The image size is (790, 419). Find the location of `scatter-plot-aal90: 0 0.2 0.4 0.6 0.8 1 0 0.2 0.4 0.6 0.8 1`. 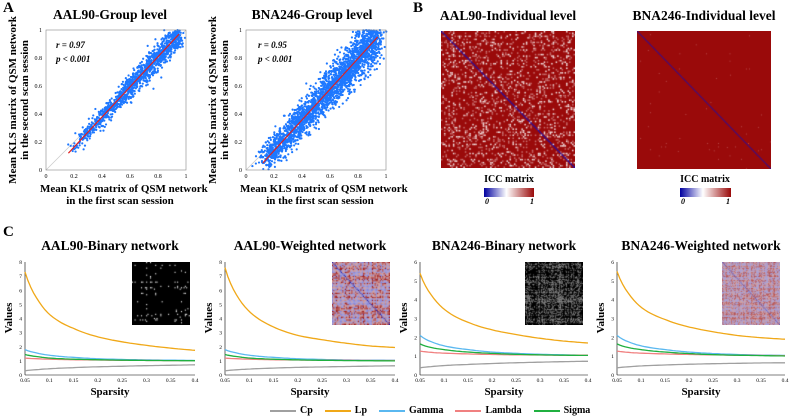

scatter-plot-aal90: 0 0.2 0.4 0.6 0.8 1 0 0.2 0.4 0.6 0.8 1 is located at coordinates (111, 104).